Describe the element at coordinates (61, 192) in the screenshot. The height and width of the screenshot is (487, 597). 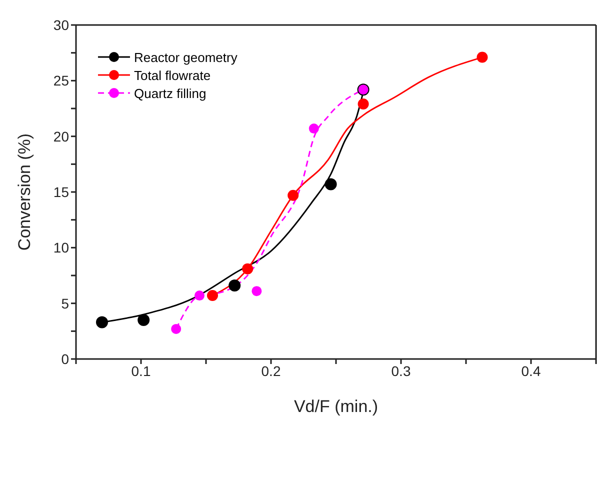
I see `y-tick-label: 15` at that location.